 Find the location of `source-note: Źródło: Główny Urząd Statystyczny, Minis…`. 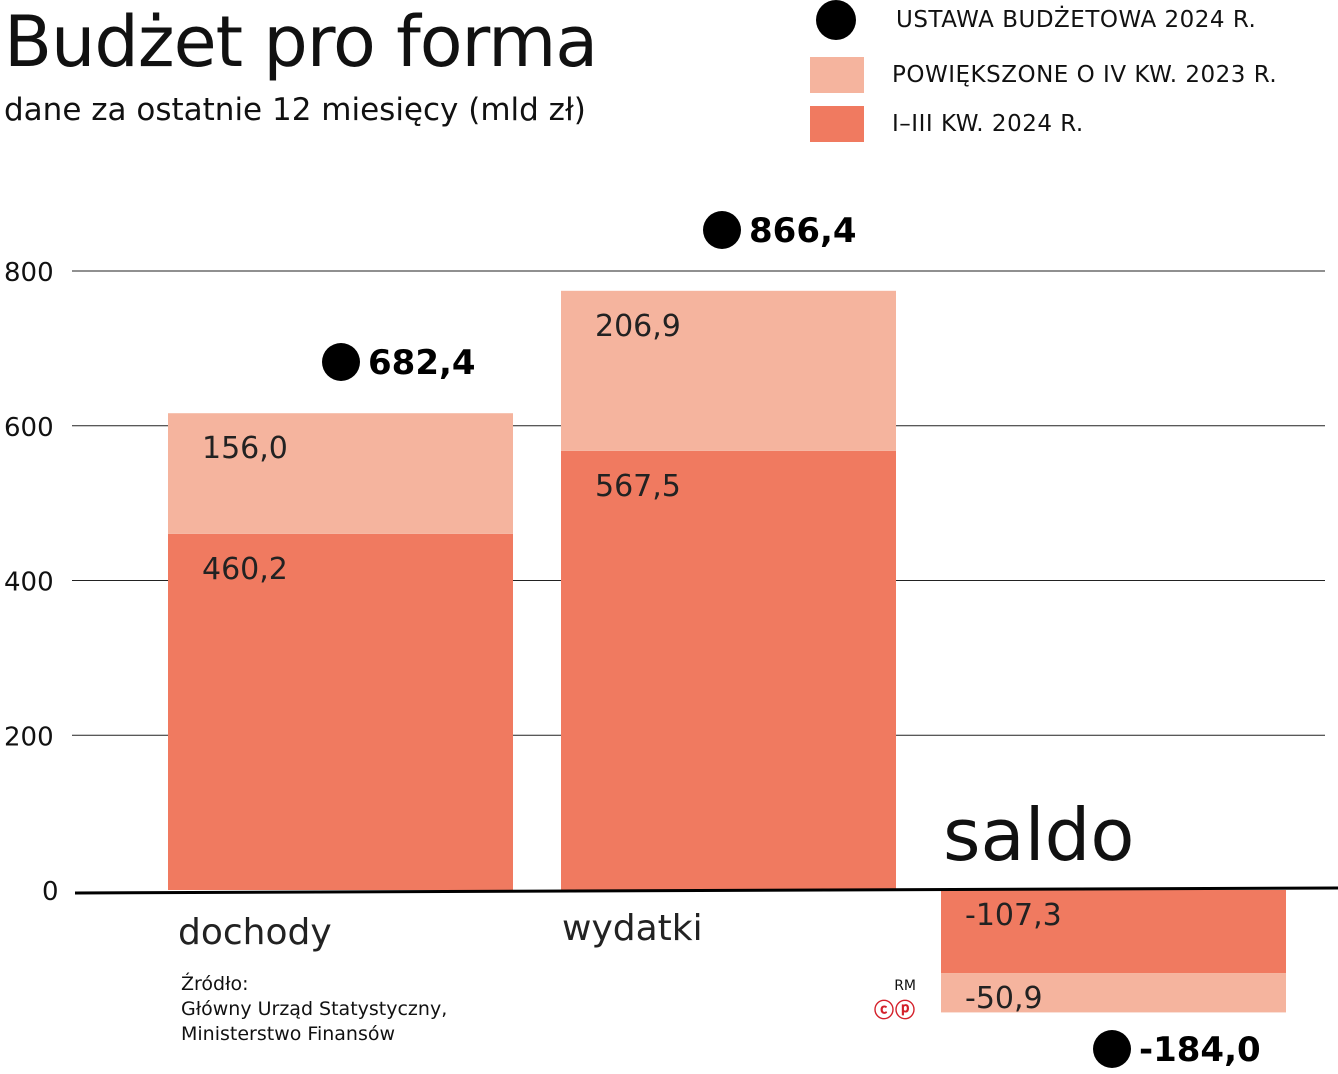

source-note: Źródło: Główny Urząd Statystyczny, Minis… is located at coordinates (314, 1009).